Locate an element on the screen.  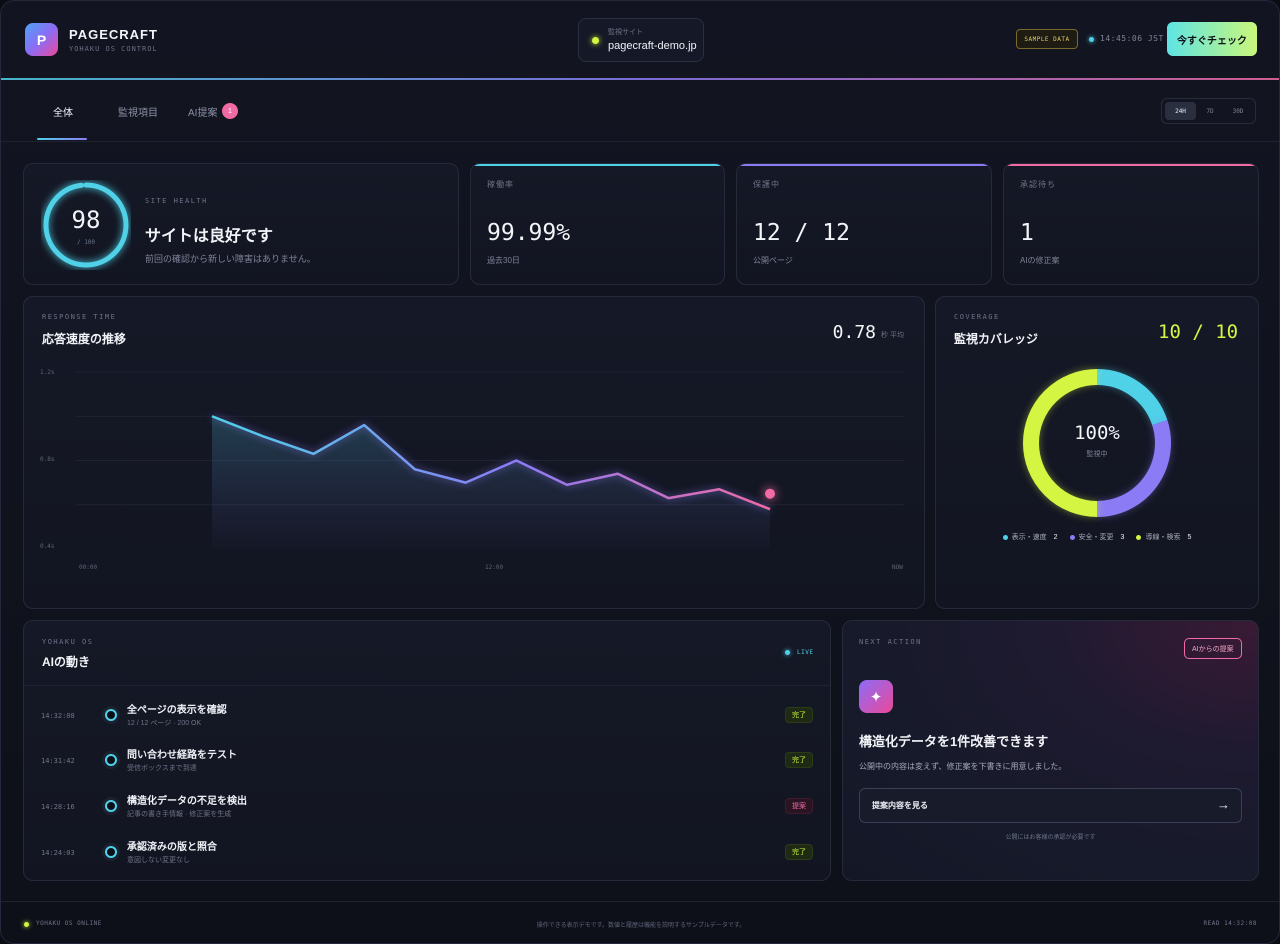
range-30d-button: 30D is located at coordinates (1238, 111).